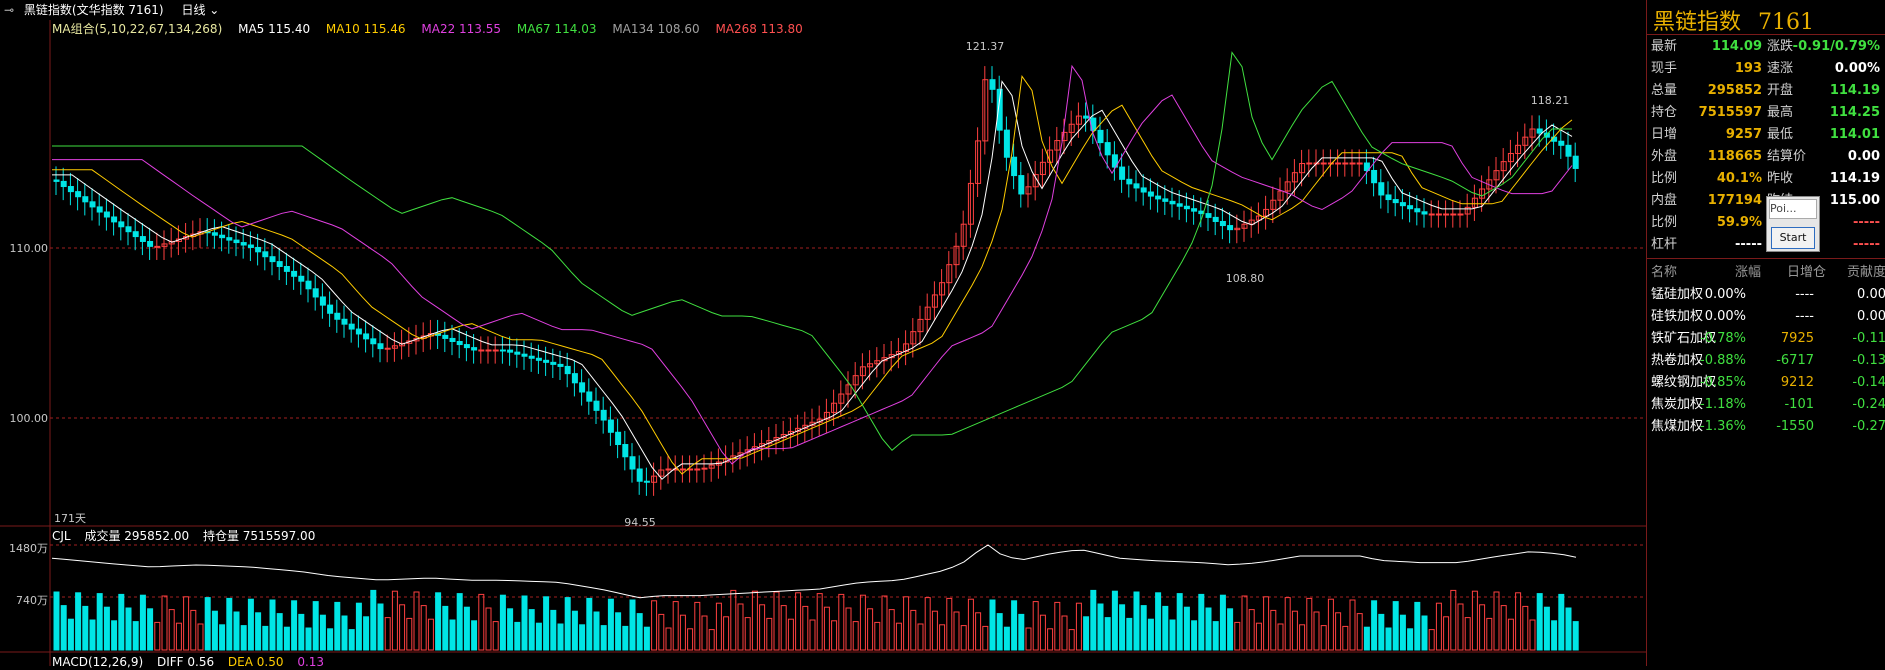 The height and width of the screenshot is (670, 1885). Describe the element at coordinates (1766, 113) in the screenshot. I see `quote-row: 持仓 7515597 最高 114.25` at that location.